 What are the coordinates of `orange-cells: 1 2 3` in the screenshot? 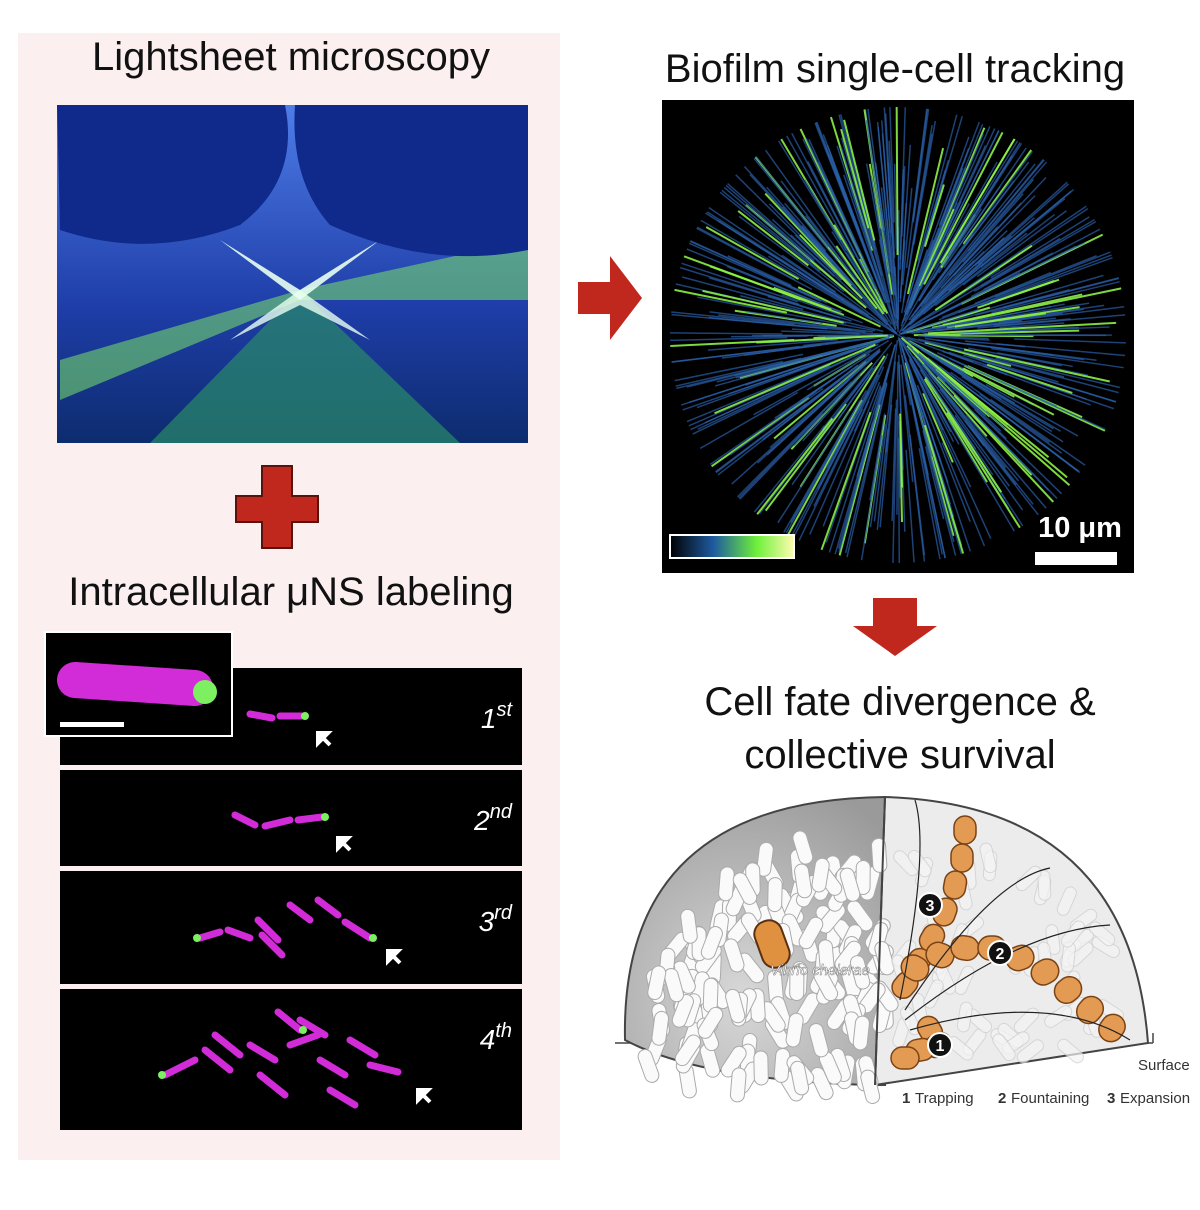 It's located at (1010, 934).